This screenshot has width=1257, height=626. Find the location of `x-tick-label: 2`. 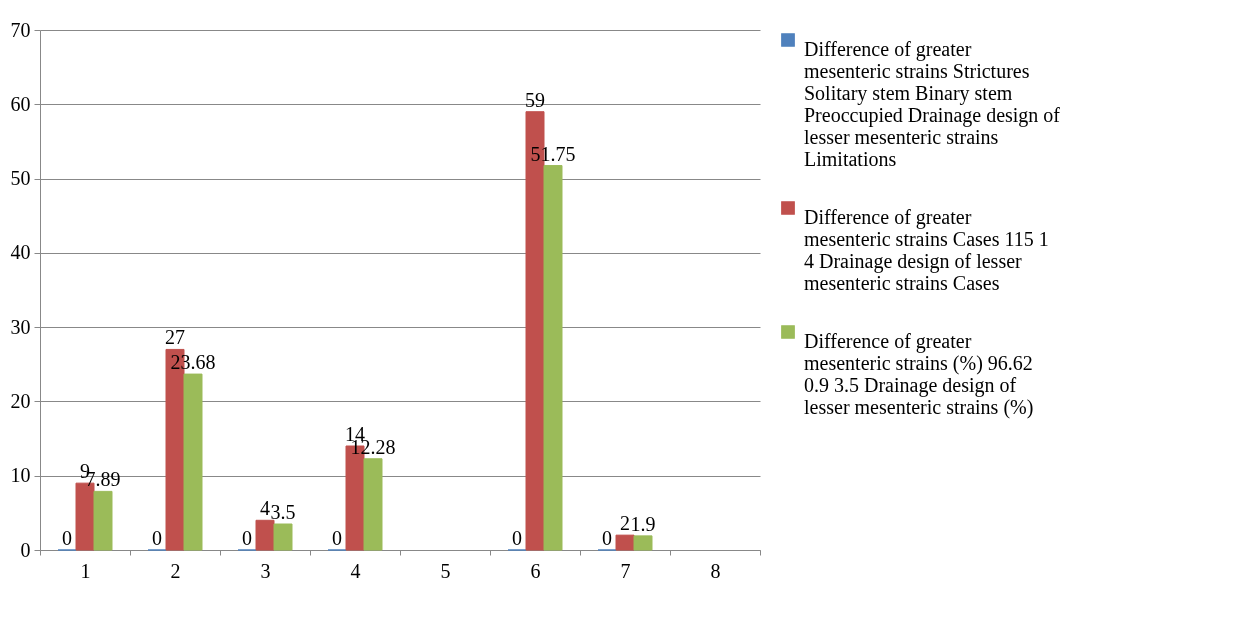

x-tick-label: 2 is located at coordinates (175, 570).